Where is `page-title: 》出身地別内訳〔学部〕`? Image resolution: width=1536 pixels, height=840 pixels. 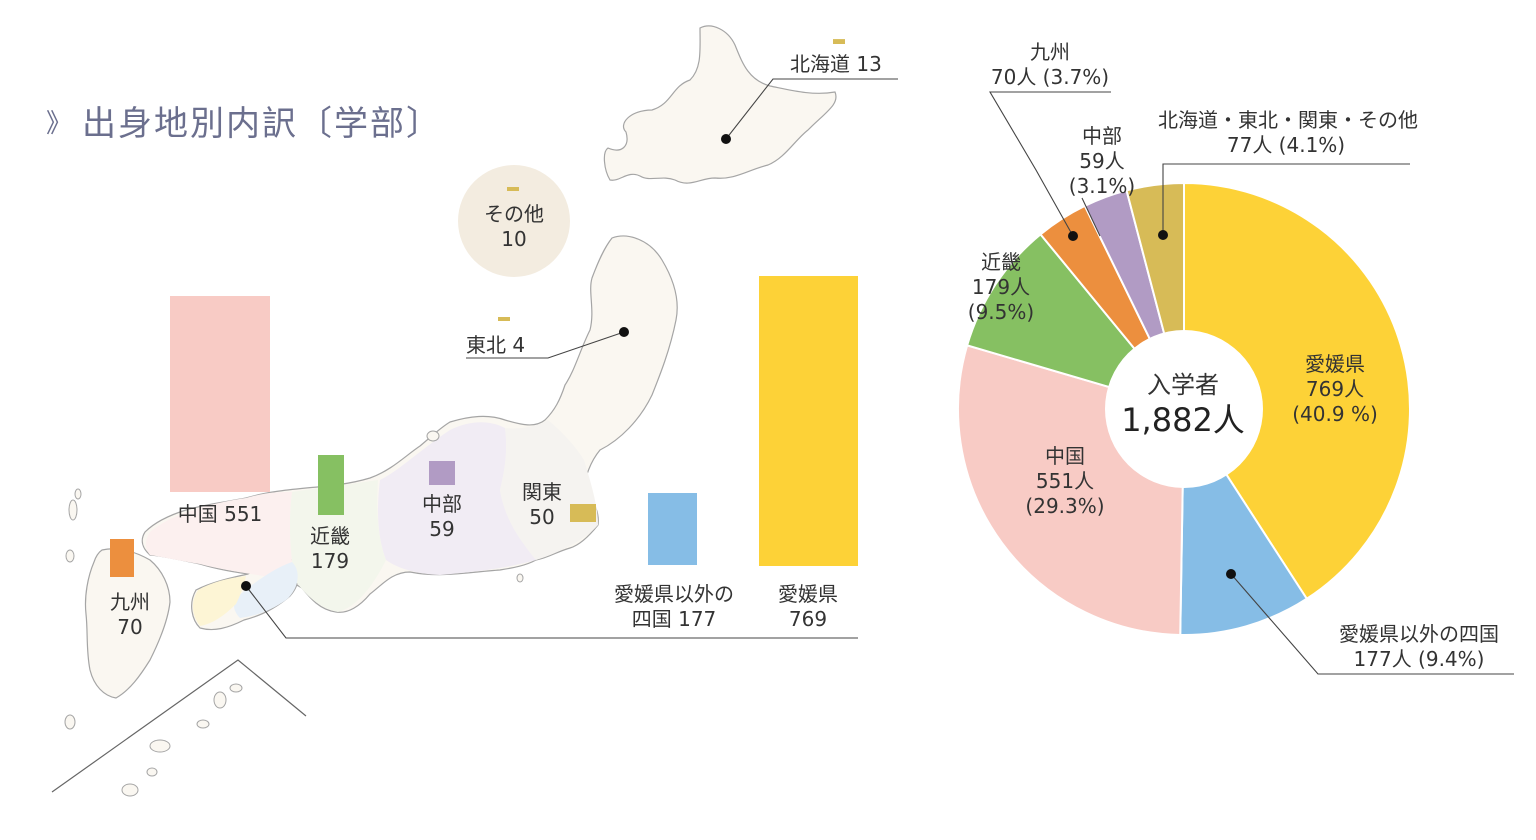
page-title: 》出身地別内訳〔学部〕 is located at coordinates (244, 120).